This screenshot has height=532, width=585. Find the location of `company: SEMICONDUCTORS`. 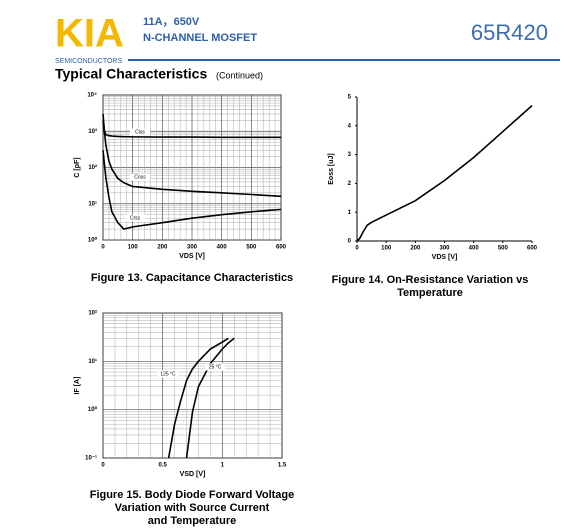

company: SEMICONDUCTORS is located at coordinates (88, 61).